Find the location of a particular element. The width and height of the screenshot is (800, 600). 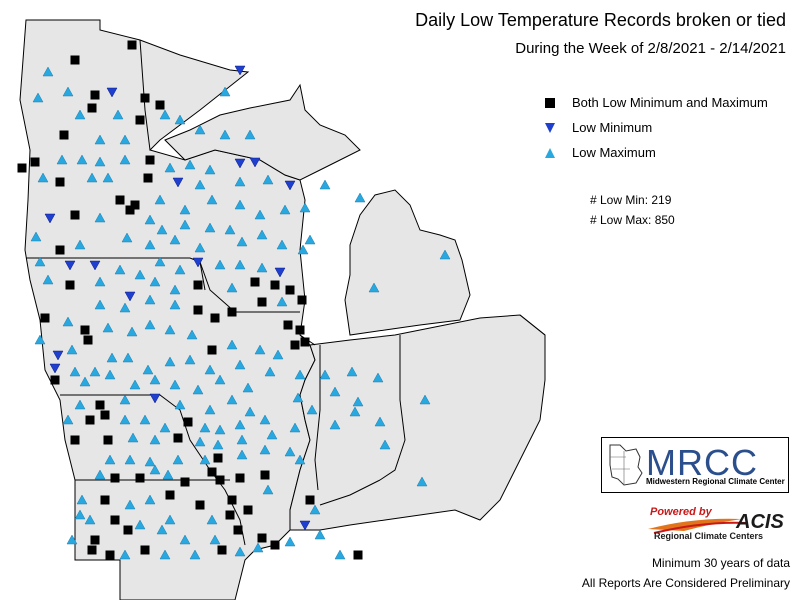

acis-subtitle: Regional Climate Centers is located at coordinates (709, 536).